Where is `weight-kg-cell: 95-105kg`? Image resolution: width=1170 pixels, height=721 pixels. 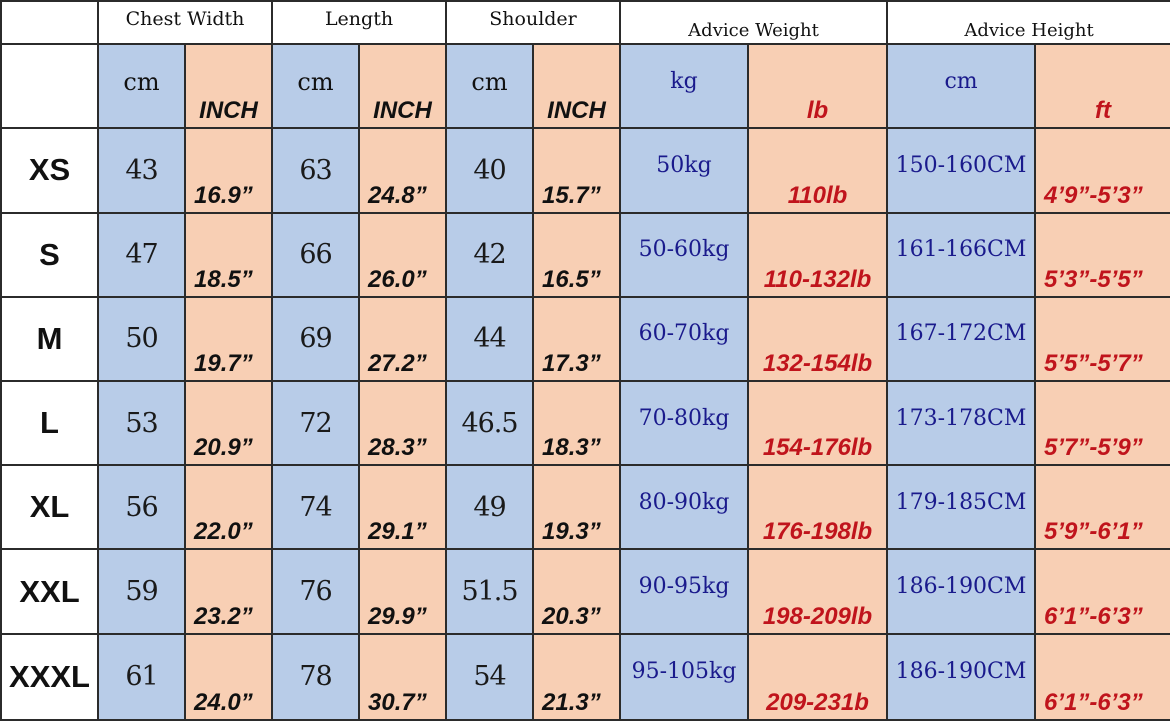 weight-kg-cell: 95-105kg is located at coordinates (684, 676).